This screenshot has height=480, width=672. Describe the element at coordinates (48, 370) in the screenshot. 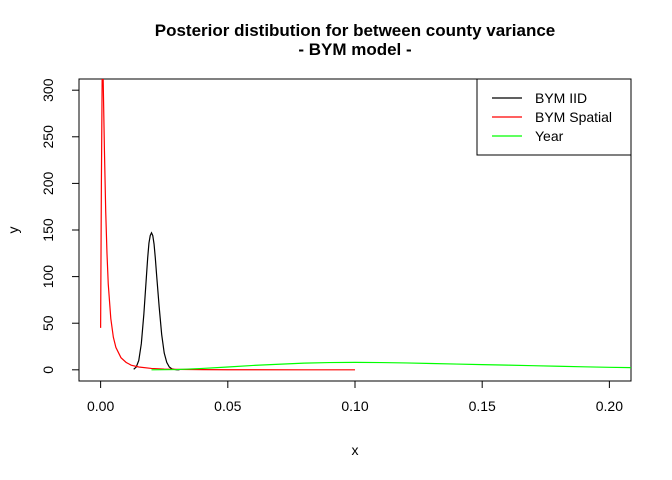

I see `y-tick-label: 0` at that location.